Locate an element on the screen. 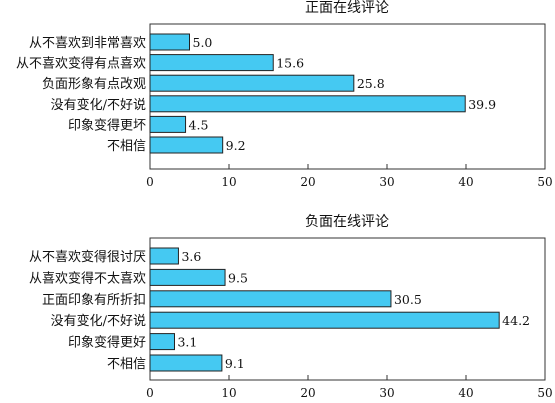 The height and width of the screenshot is (403, 555). category-label: 从喜欢变得不太喜欢 is located at coordinates (87, 278).